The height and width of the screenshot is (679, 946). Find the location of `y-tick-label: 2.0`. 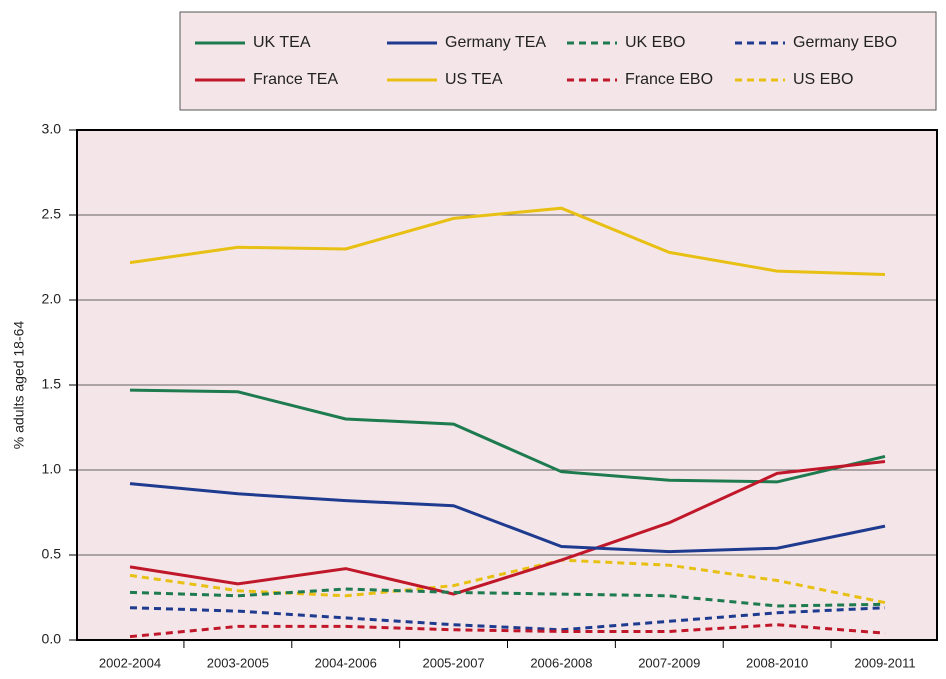

y-tick-label: 2.0 is located at coordinates (52, 299).